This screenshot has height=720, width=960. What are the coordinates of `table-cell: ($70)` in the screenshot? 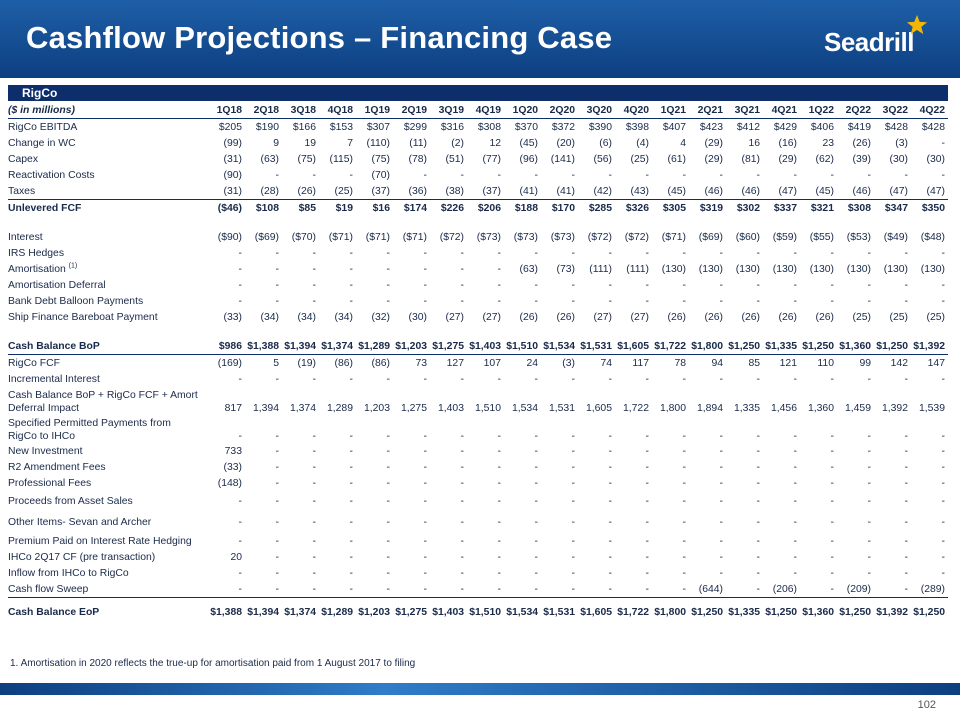 It's located at (303, 237).